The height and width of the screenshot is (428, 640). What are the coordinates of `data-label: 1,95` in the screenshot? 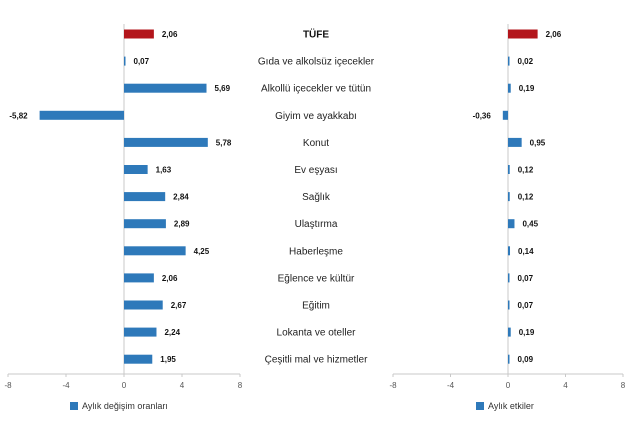 It's located at (168, 359).